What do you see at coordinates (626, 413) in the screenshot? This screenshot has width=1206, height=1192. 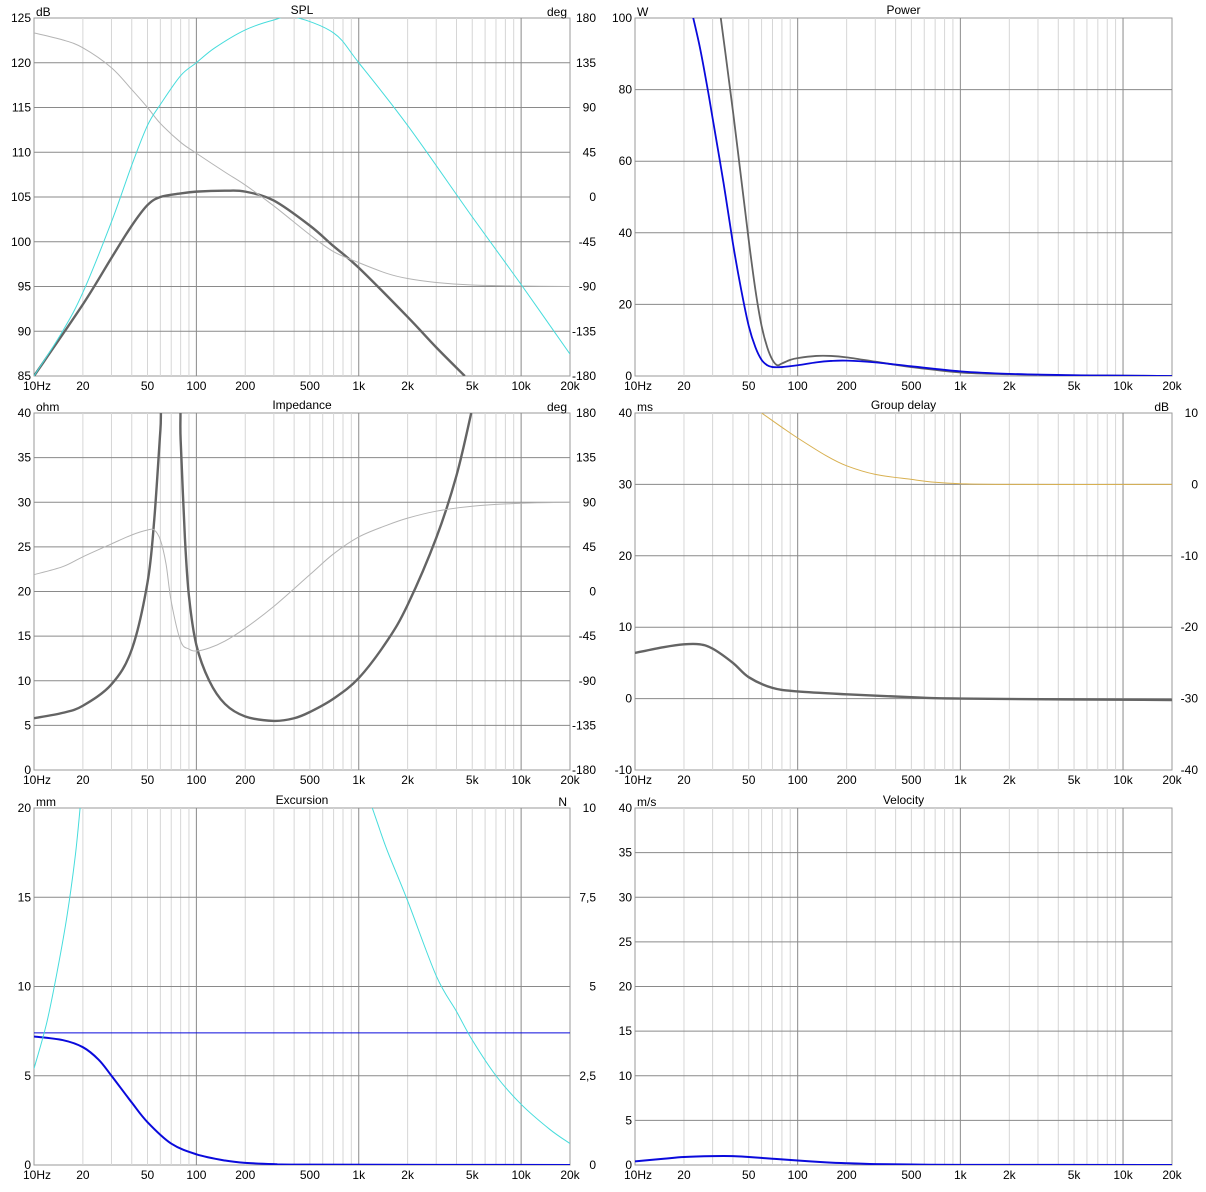 I see `group-delay-y-tick-label: 40` at bounding box center [626, 413].